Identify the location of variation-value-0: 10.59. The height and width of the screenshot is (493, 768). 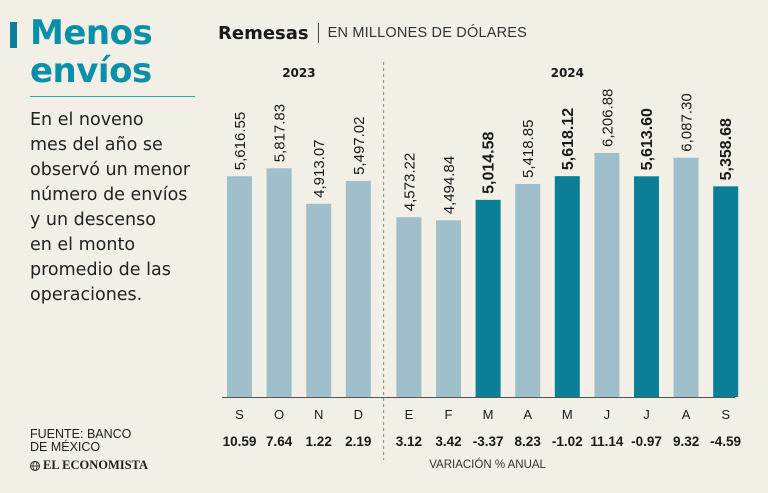
(240, 441).